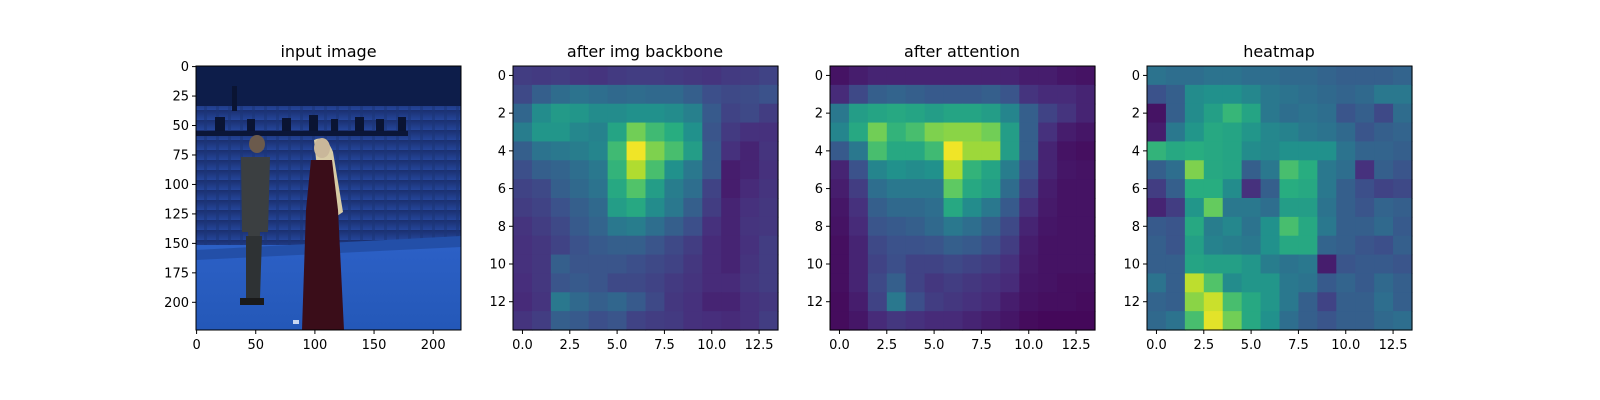 Image resolution: width=1600 pixels, height=400 pixels. I want to click on input-photo, so click(328, 198).